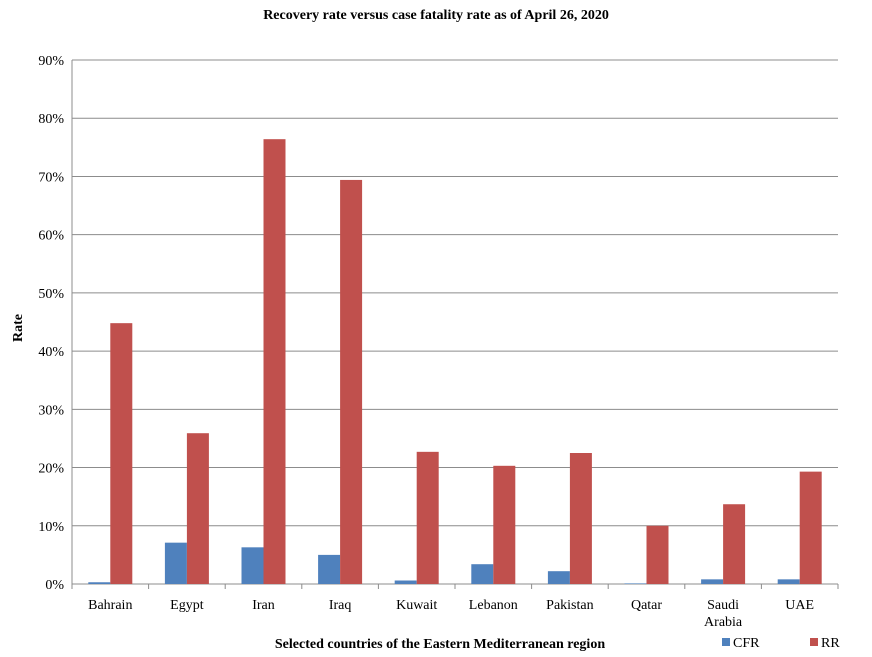 This screenshot has width=872, height=657. I want to click on x-tick-label: Bahrain, so click(110, 605).